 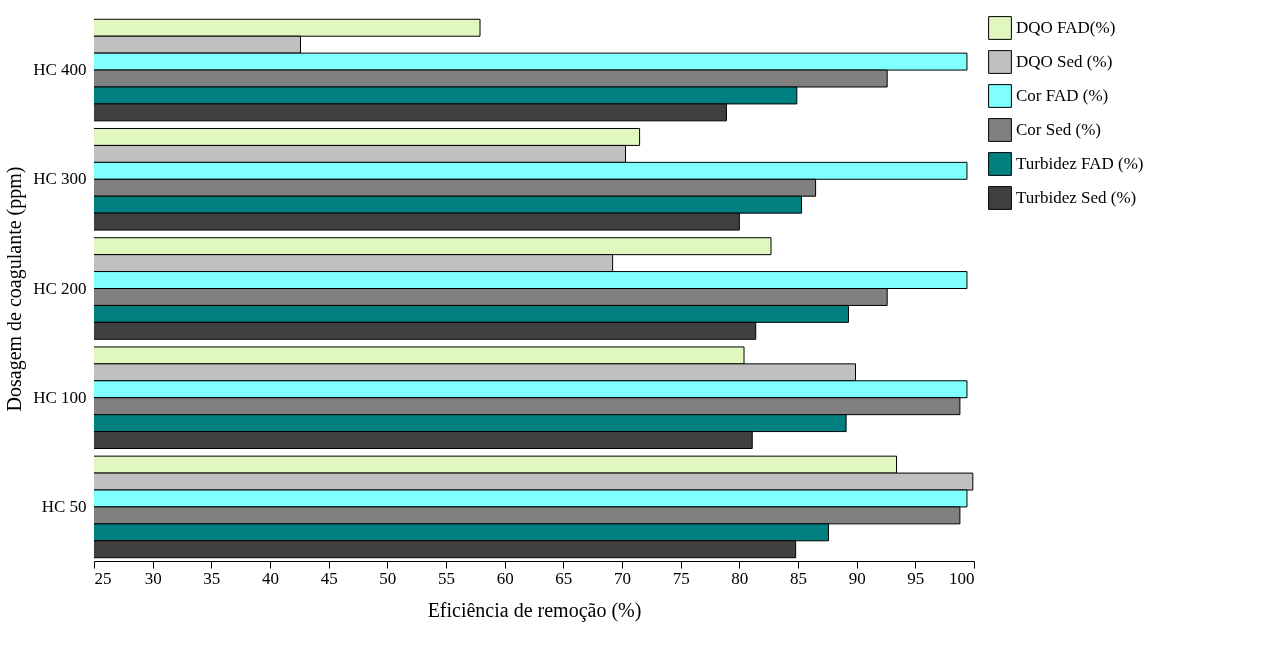 I want to click on x-tick-label: 50, so click(x=388, y=578).